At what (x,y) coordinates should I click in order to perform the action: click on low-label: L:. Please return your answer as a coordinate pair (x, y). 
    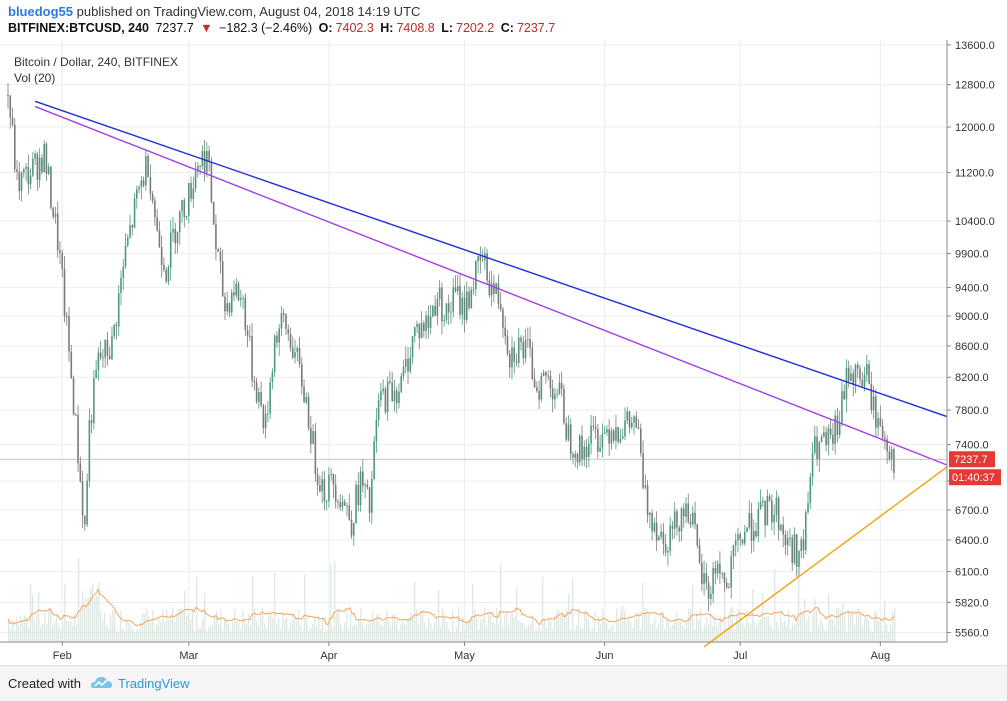
    Looking at the image, I should click on (447, 28).